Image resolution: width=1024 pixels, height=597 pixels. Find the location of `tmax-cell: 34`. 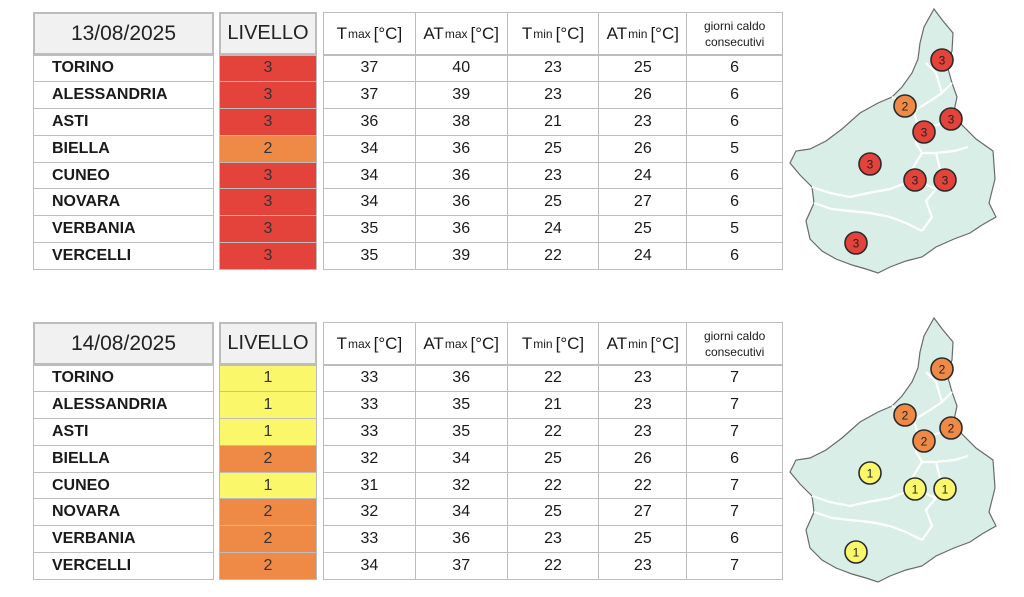

tmax-cell: 34 is located at coordinates (370, 148).